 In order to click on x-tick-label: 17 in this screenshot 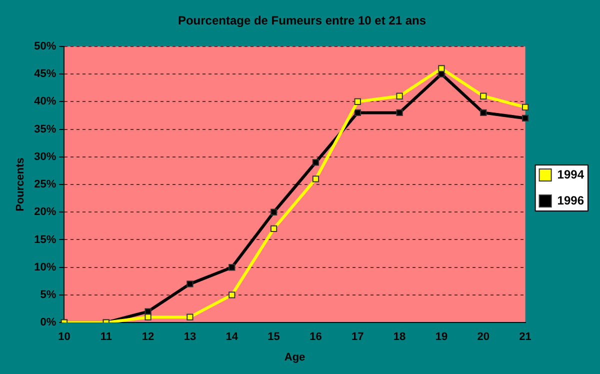, I will do `click(358, 337)`.